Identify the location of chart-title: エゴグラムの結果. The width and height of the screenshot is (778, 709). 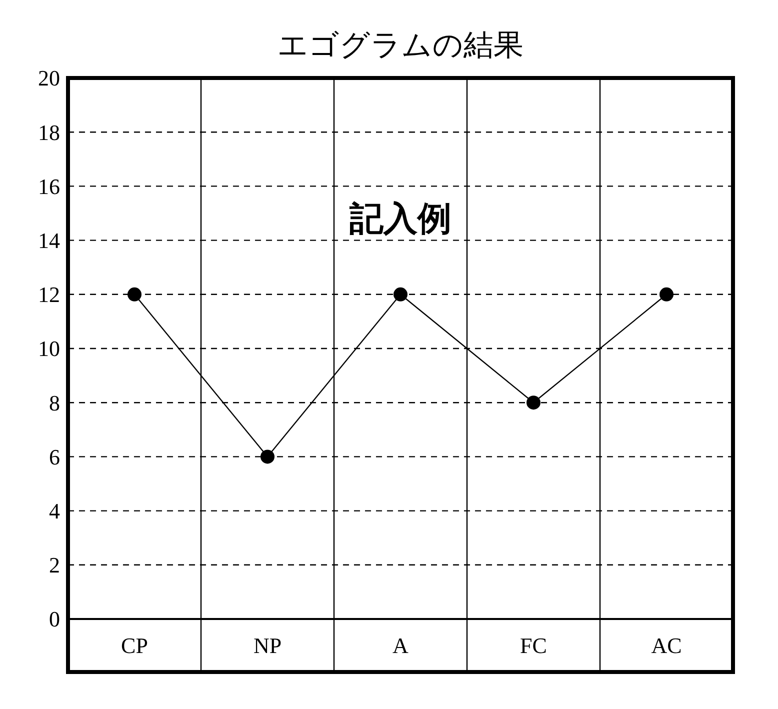
(401, 45).